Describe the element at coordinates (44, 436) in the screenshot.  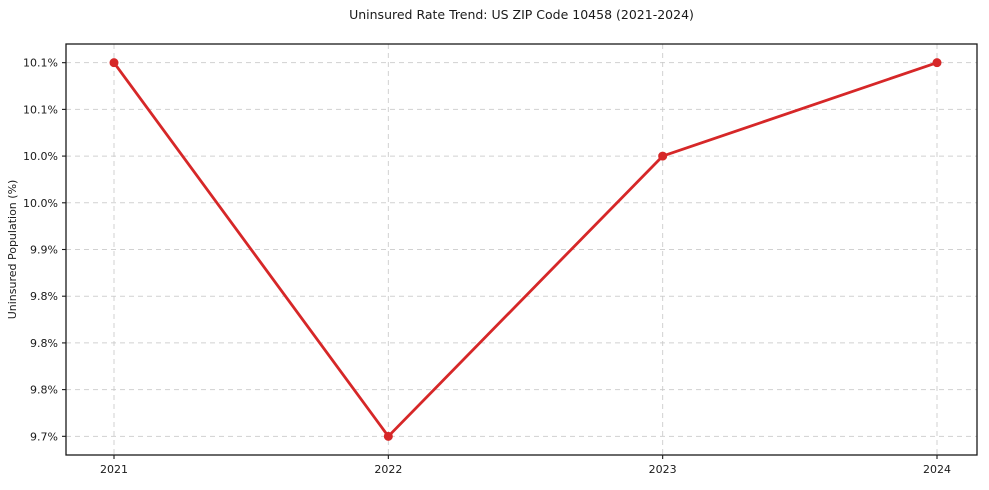
I see `y-tick-label: 9.7%` at that location.